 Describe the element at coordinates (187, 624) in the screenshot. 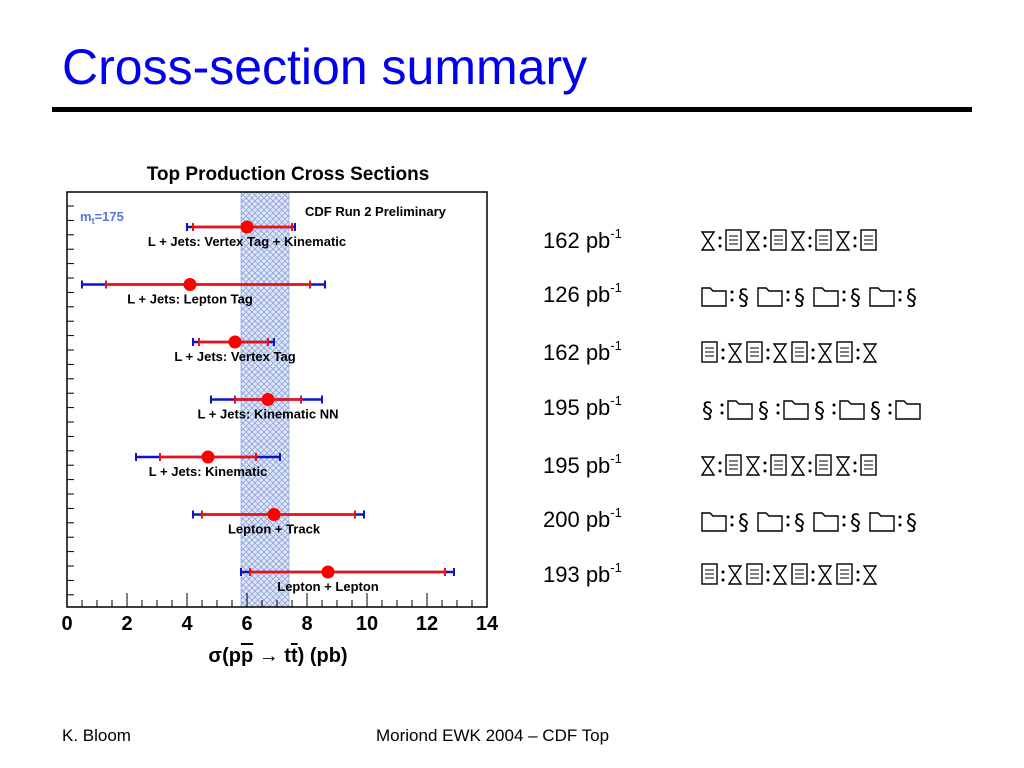

I see `x-tick-label: 4` at that location.